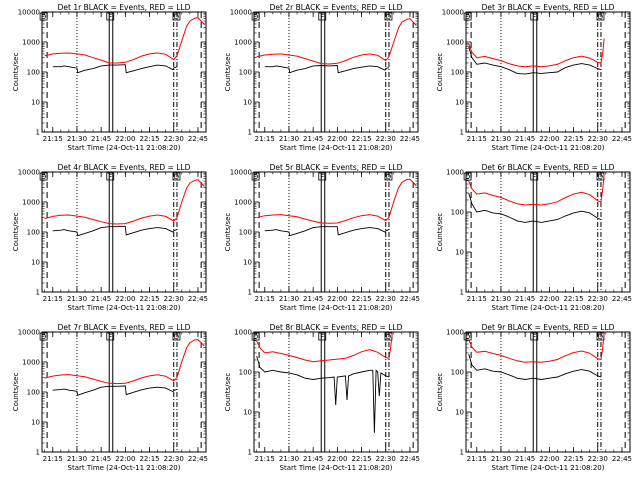  What do you see at coordinates (548, 327) in the screenshot?
I see `panel-title: Det 9r BLACK = Events, RED = LLD` at bounding box center [548, 327].